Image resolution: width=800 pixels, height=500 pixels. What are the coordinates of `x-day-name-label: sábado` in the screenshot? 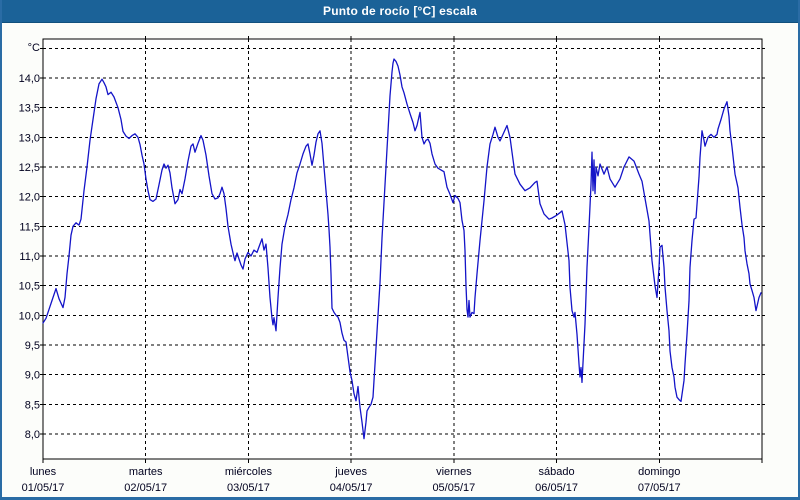 It's located at (557, 472).